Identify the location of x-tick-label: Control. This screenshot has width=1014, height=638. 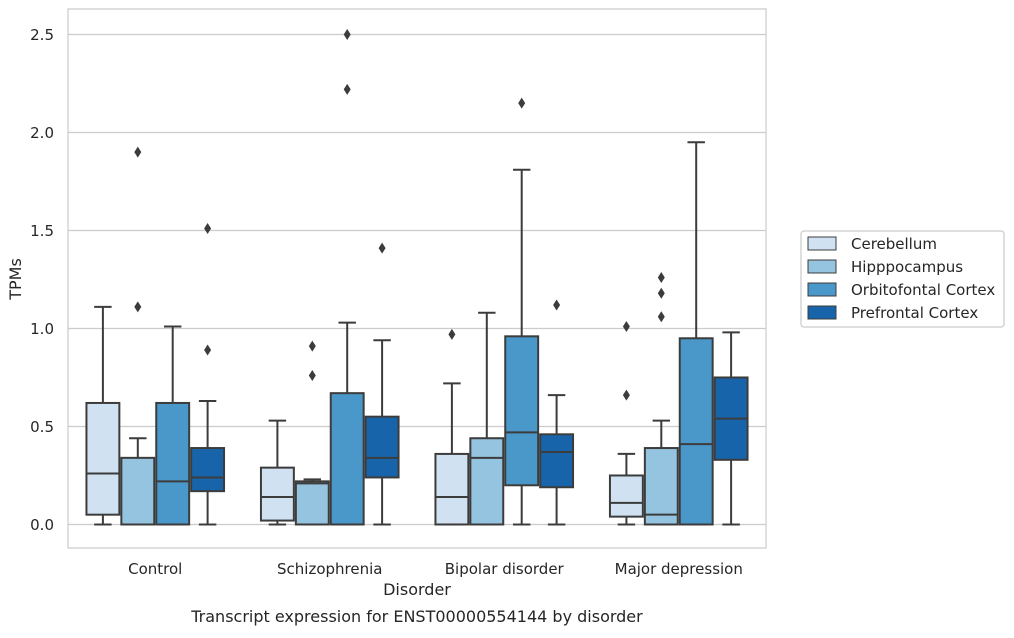
(155, 569).